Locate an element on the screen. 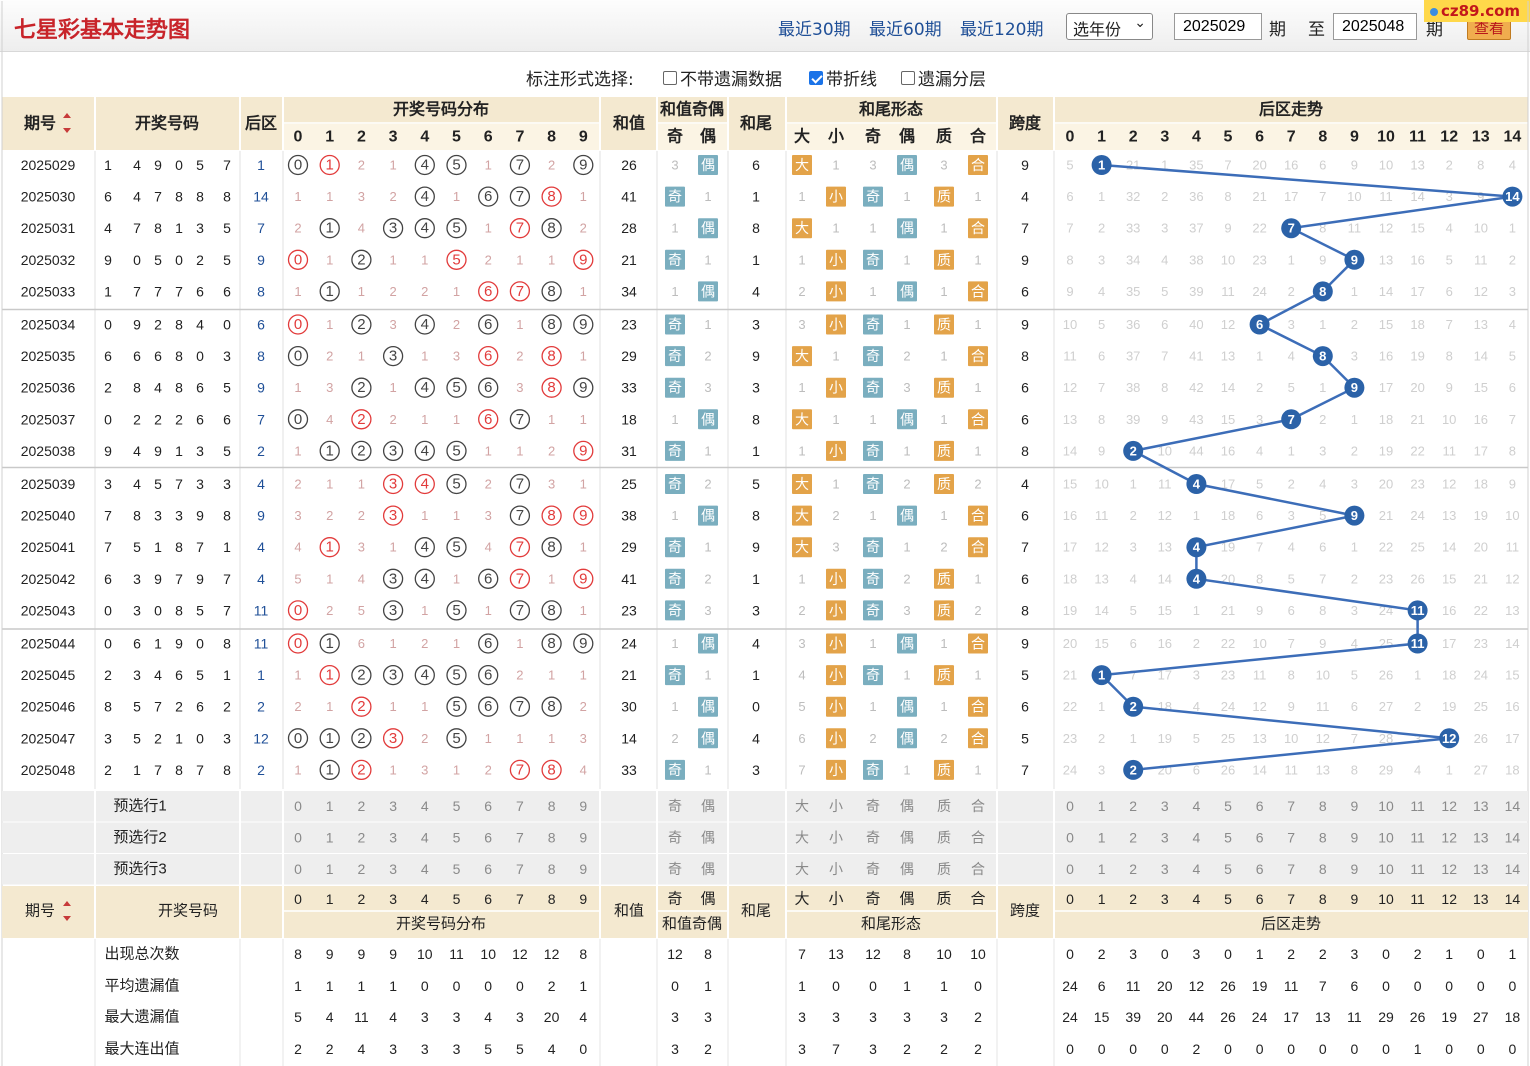 This screenshot has width=1530, height=1066. preset-form: 奇 is located at coordinates (873, 869).